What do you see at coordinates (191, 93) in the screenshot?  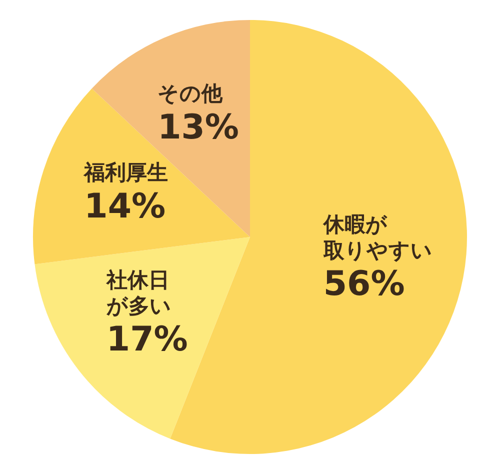 I see `slice-label: その他` at bounding box center [191, 93].